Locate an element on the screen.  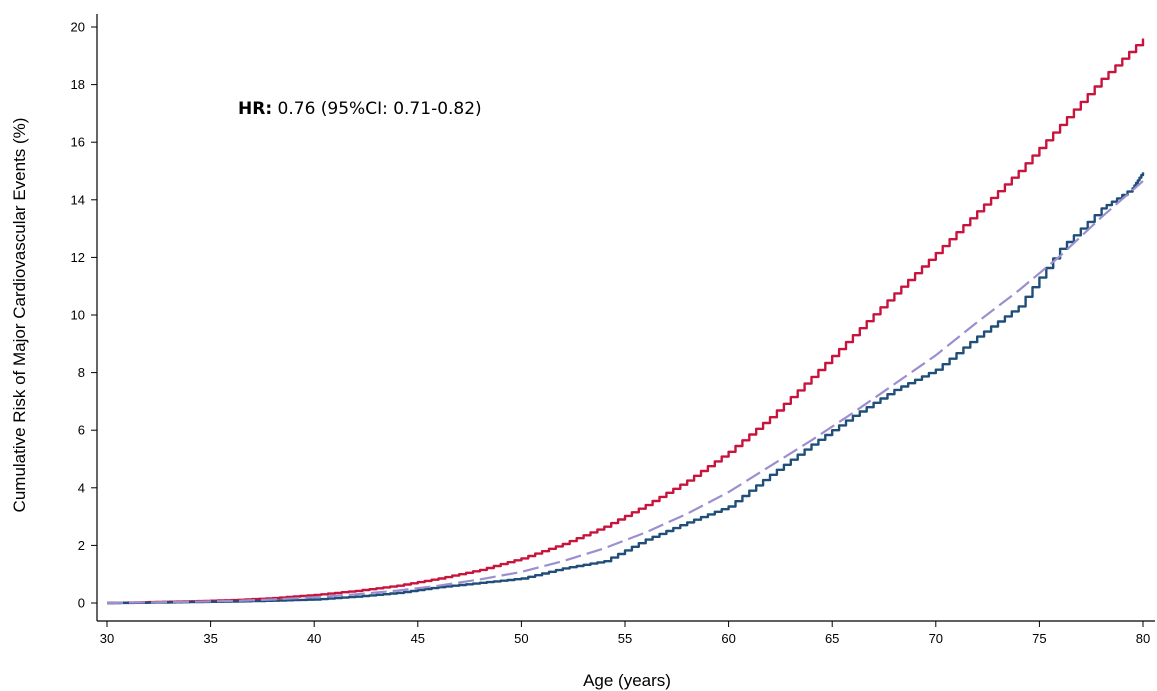
y-tick-label: 20 is located at coordinates (78, 27).